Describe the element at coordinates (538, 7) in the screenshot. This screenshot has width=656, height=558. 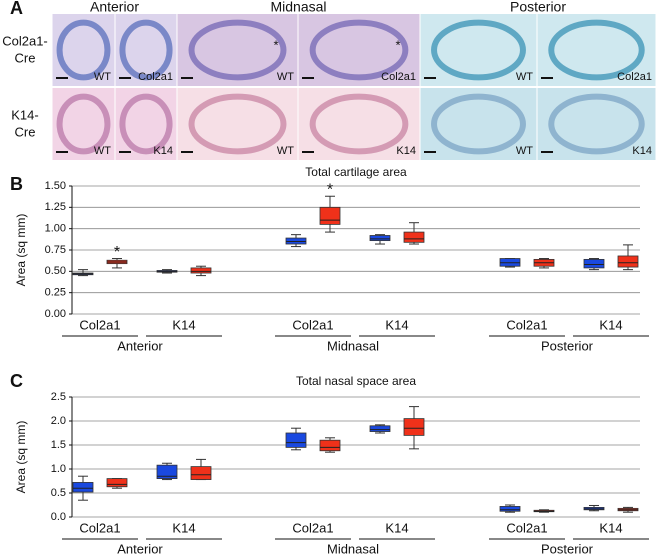
I see `column-header: Posterior` at that location.